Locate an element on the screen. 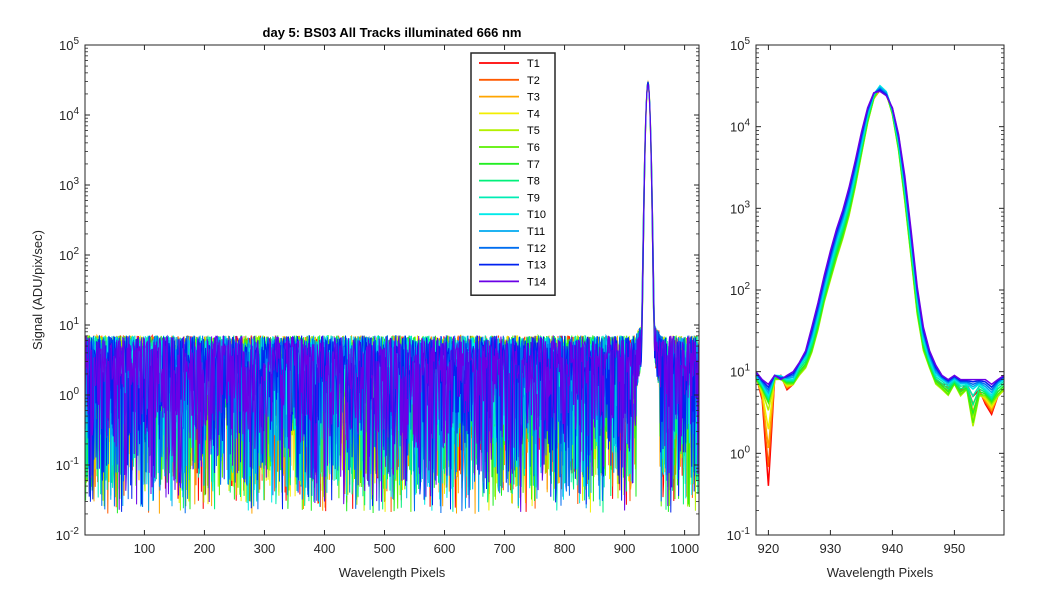  legend-label-T4: T4 is located at coordinates (533, 114).